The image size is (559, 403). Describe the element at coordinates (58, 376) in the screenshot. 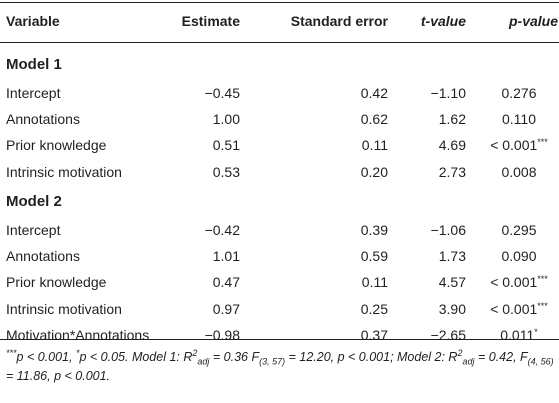

I see `footnote-m2-stats-b: = 11.86, p < 0.001.` at that location.